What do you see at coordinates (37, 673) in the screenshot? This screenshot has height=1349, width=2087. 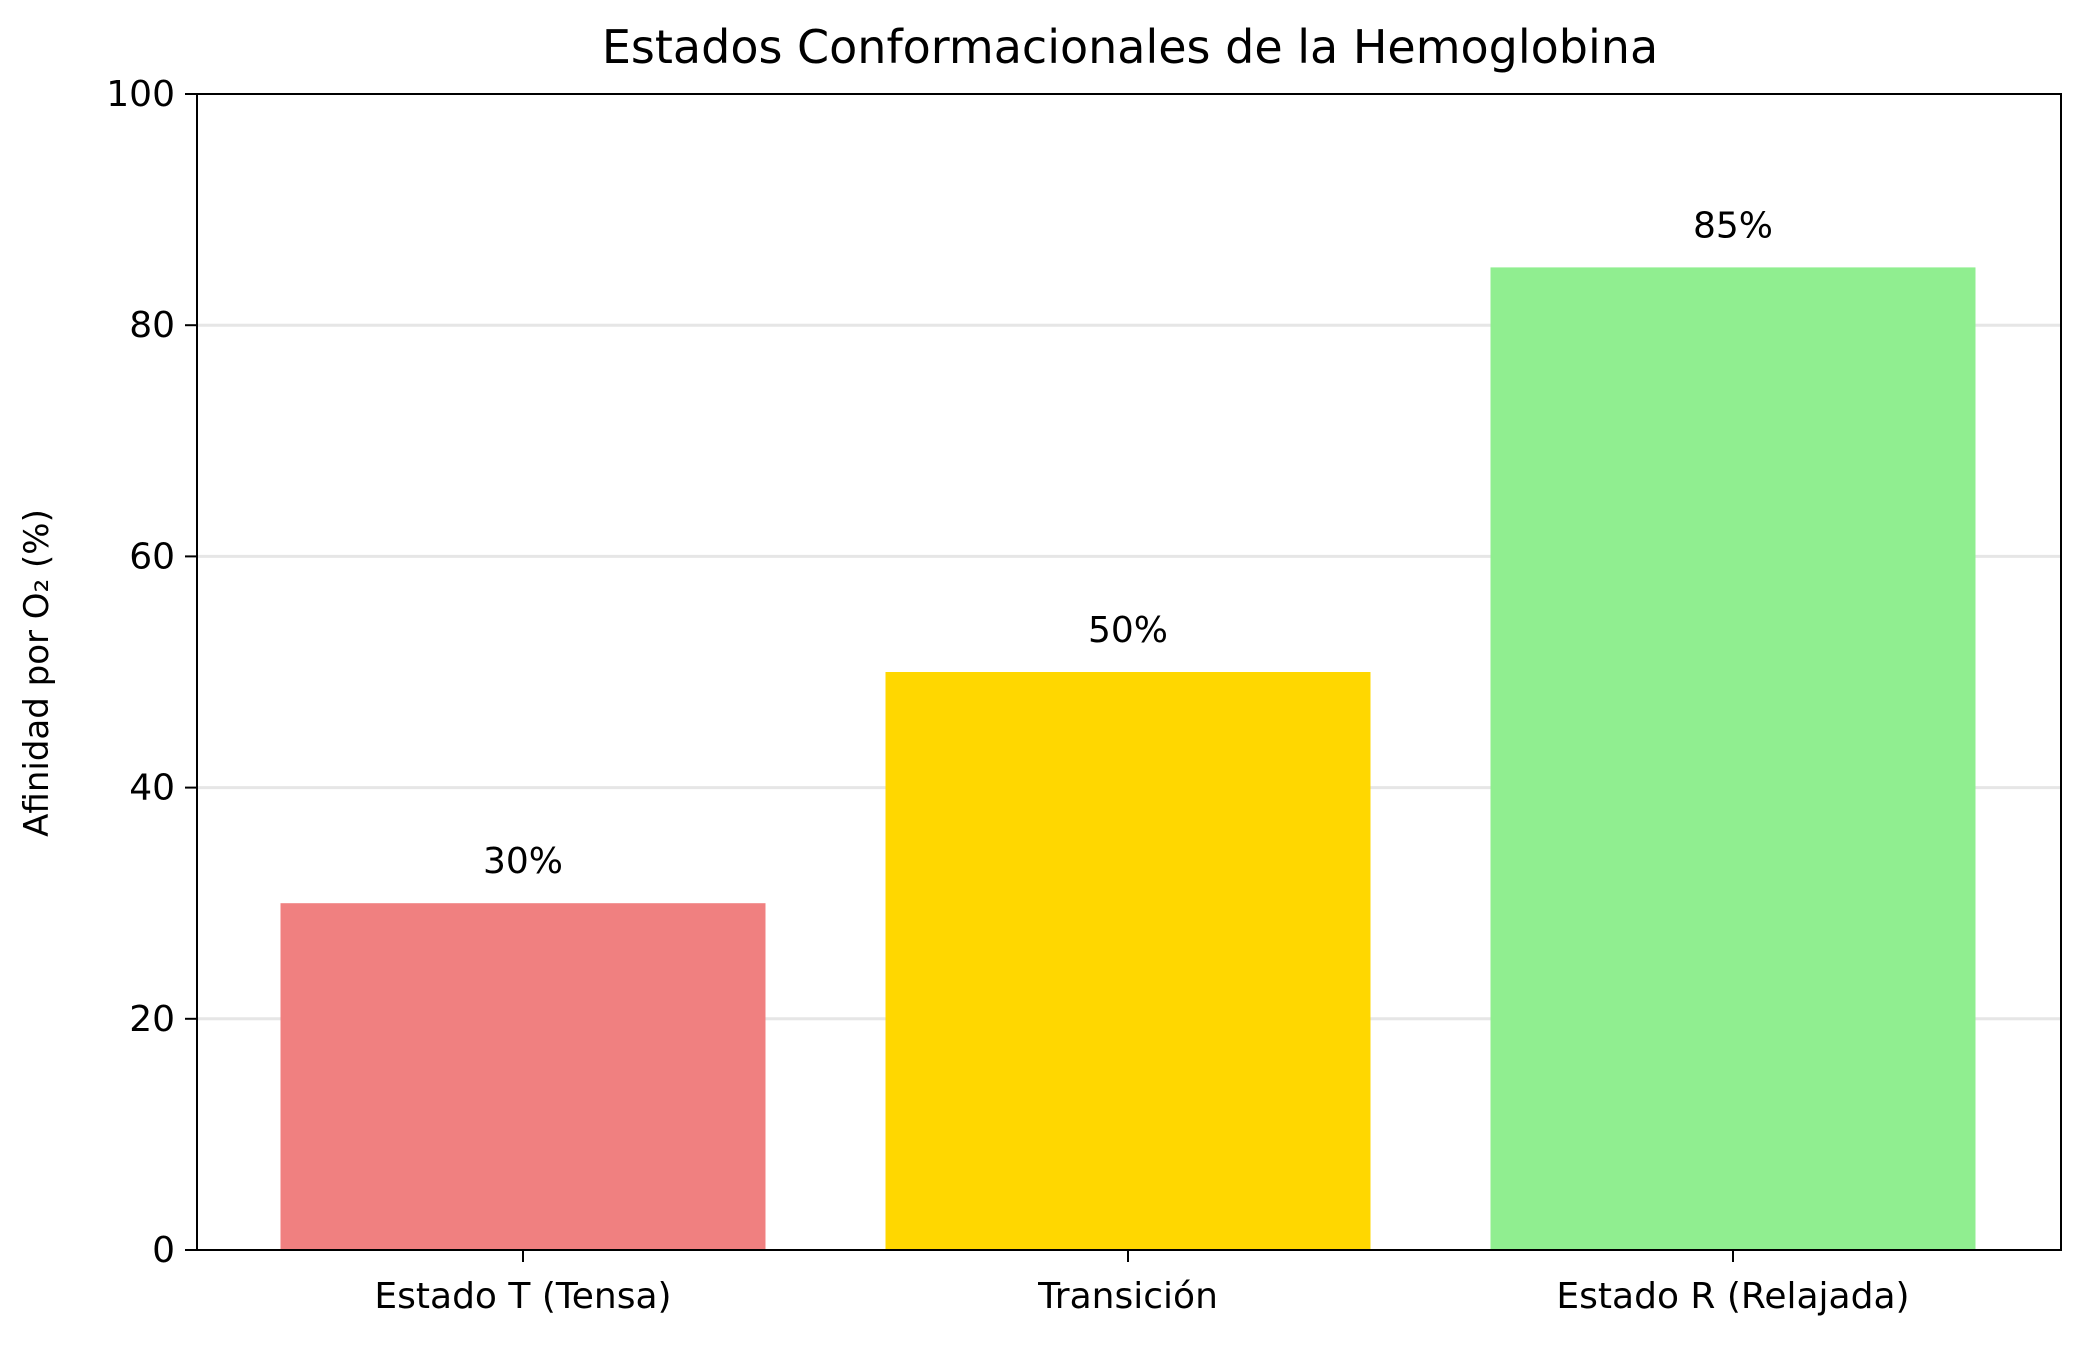 I see `y-axis-label: Afinidad por O₂ (%)` at bounding box center [37, 673].